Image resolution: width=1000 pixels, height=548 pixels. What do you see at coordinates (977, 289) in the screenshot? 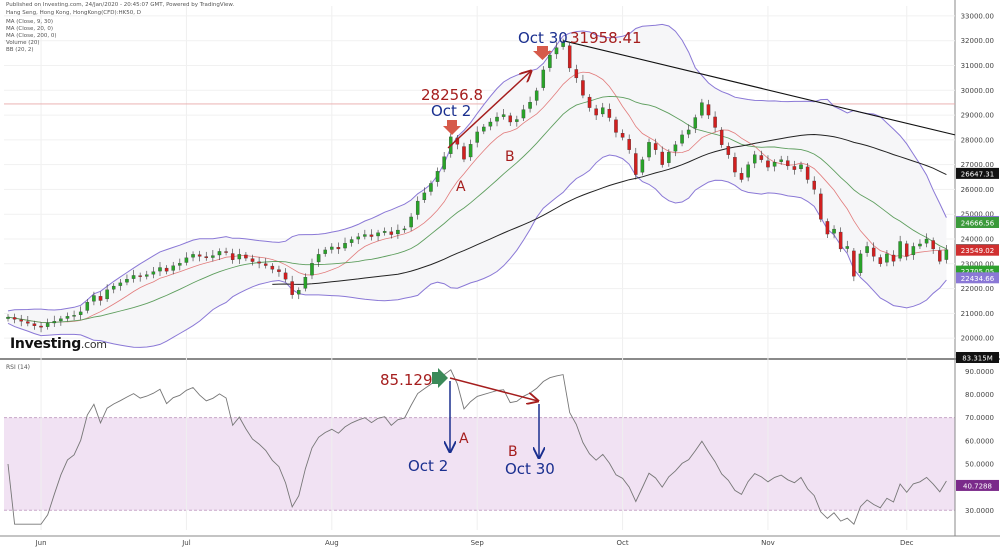
I see `y-tick-label: 22000.00` at bounding box center [977, 289].